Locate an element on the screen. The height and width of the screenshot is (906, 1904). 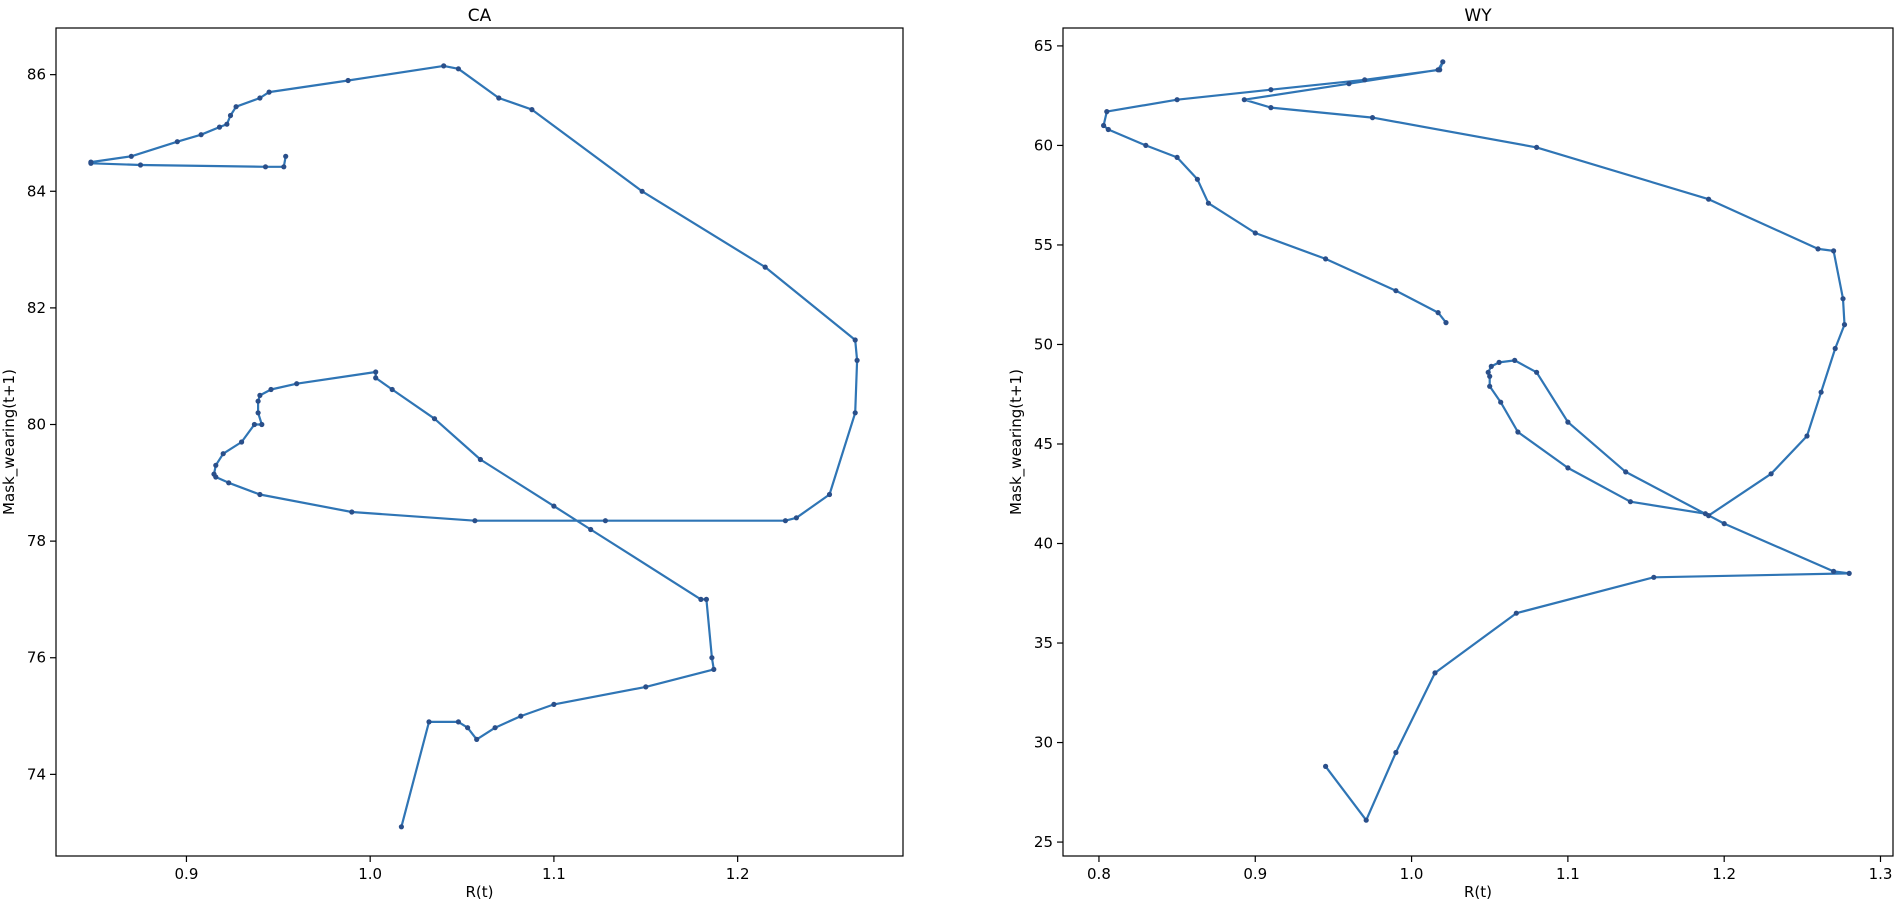
wy-y-axis: 25 30 35 40 45 50 55 60 65 is located at coordinates (1048, 444).